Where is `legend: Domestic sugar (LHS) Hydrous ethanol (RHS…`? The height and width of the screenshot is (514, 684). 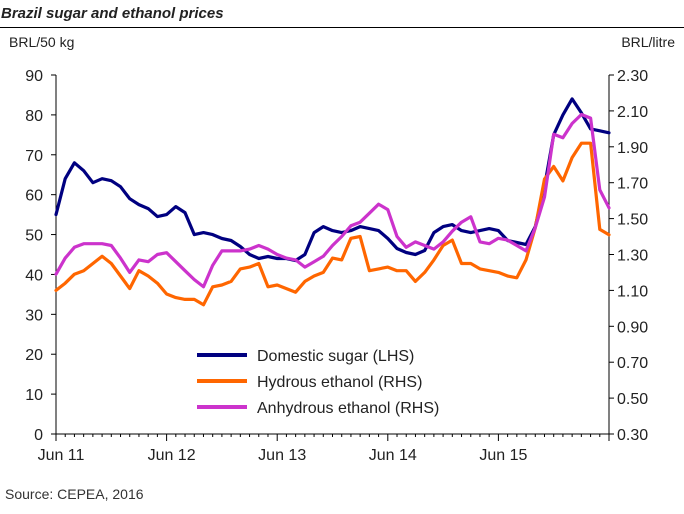
legend: Domestic sugar (LHS) Hydrous ethanol (RHS… is located at coordinates (318, 382).